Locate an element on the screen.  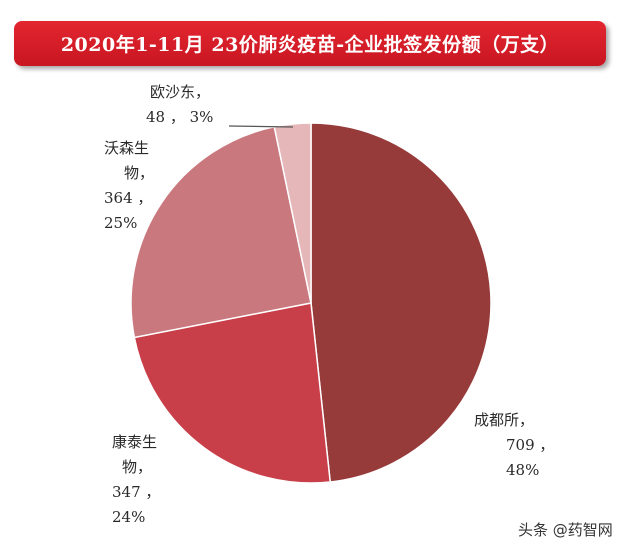
label-msd-value: 48 ， 3% is located at coordinates (180, 117).